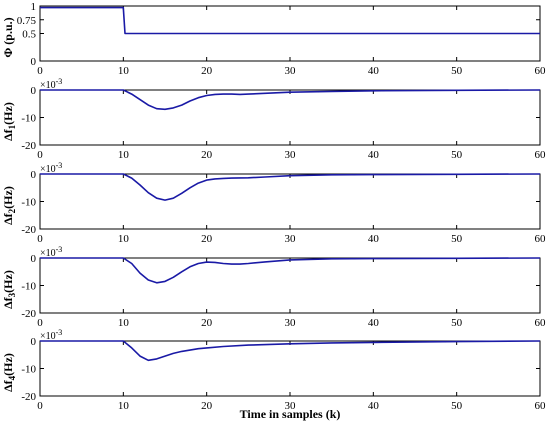 This screenshot has width=550, height=429. I want to click on y-axis-label-2: Δf1(Hz), so click(9, 121).